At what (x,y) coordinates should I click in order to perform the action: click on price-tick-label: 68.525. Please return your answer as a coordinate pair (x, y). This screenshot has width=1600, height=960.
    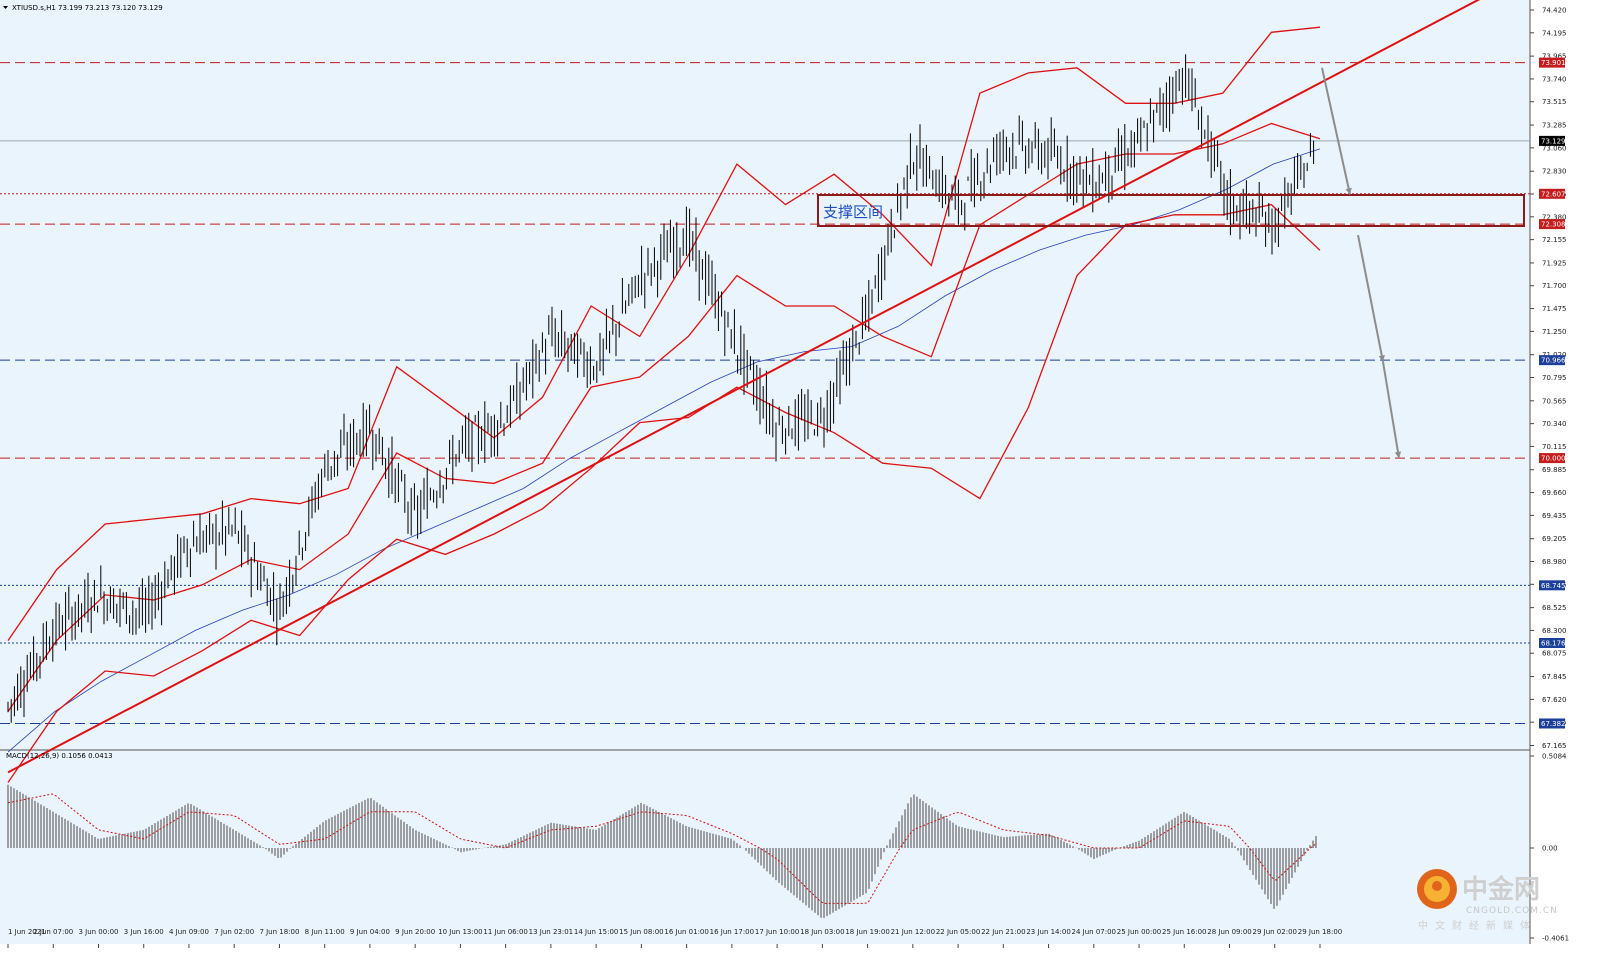
    Looking at the image, I should click on (1554, 608).